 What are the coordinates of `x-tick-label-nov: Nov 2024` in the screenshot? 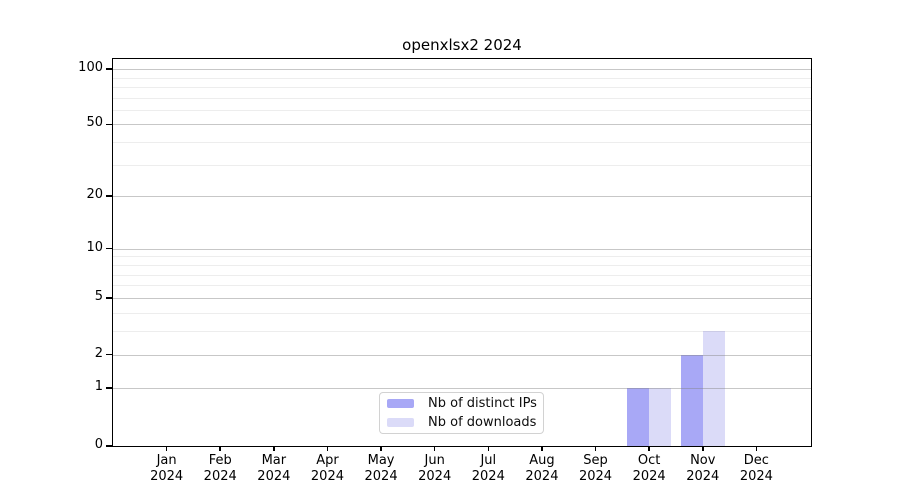 It's located at (703, 469).